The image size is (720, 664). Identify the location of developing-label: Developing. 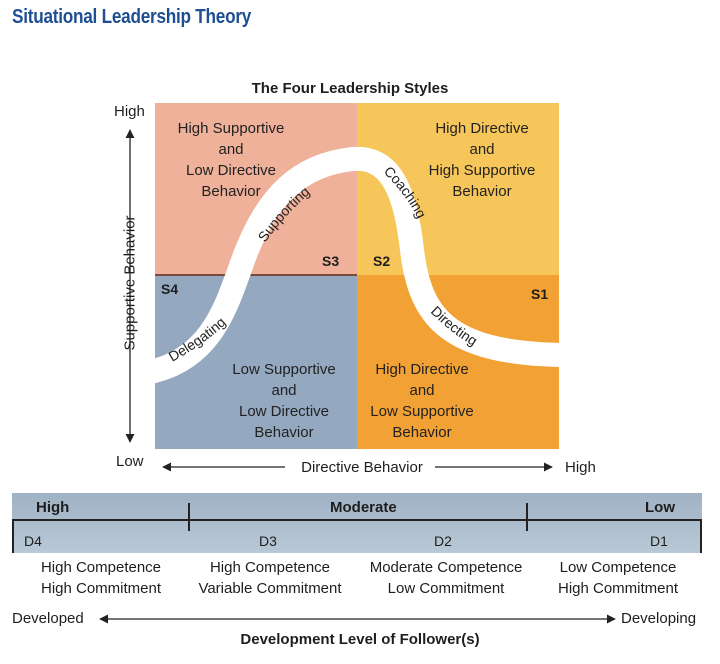
(659, 618).